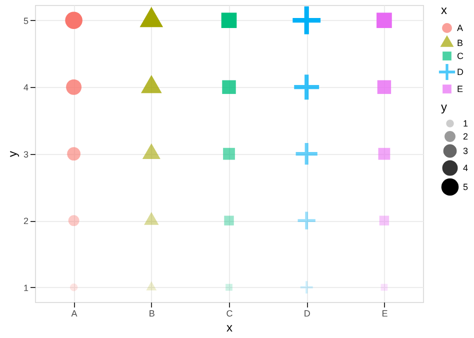 The width and height of the screenshot is (474, 338). What do you see at coordinates (460, 56) in the screenshot?
I see `legend-label: C` at bounding box center [460, 56].